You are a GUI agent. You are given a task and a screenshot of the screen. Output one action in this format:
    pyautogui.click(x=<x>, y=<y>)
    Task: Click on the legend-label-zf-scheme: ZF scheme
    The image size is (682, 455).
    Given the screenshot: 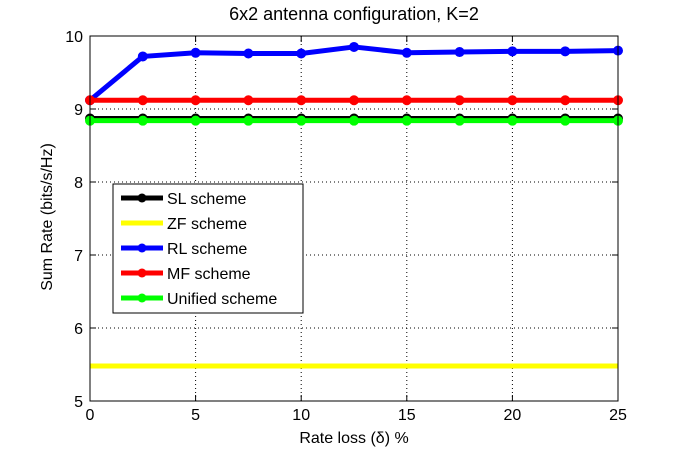 What is the action you would take?
    pyautogui.click(x=207, y=224)
    